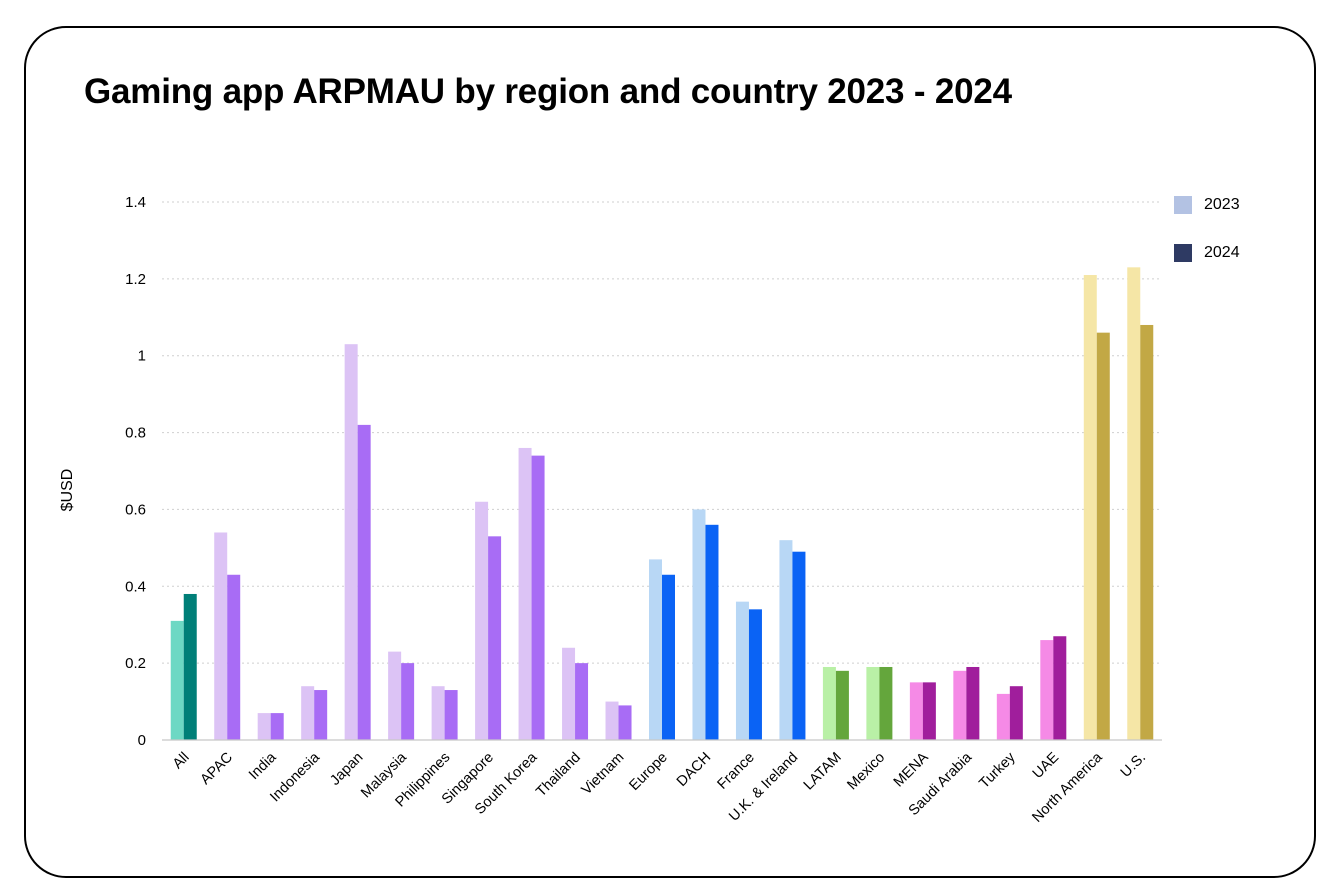 The image size is (1336, 896). I want to click on y-tick-label: 0.2, so click(135, 663).